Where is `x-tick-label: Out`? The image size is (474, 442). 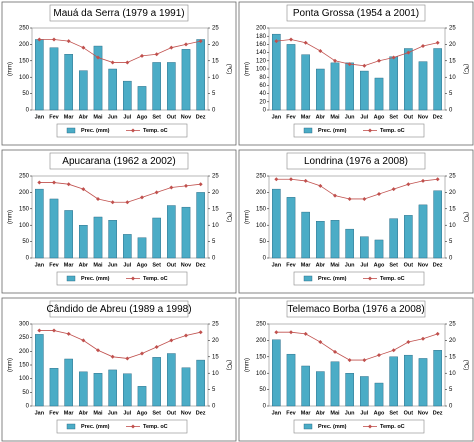
x-tick-label: Out is located at coordinates (172, 413).